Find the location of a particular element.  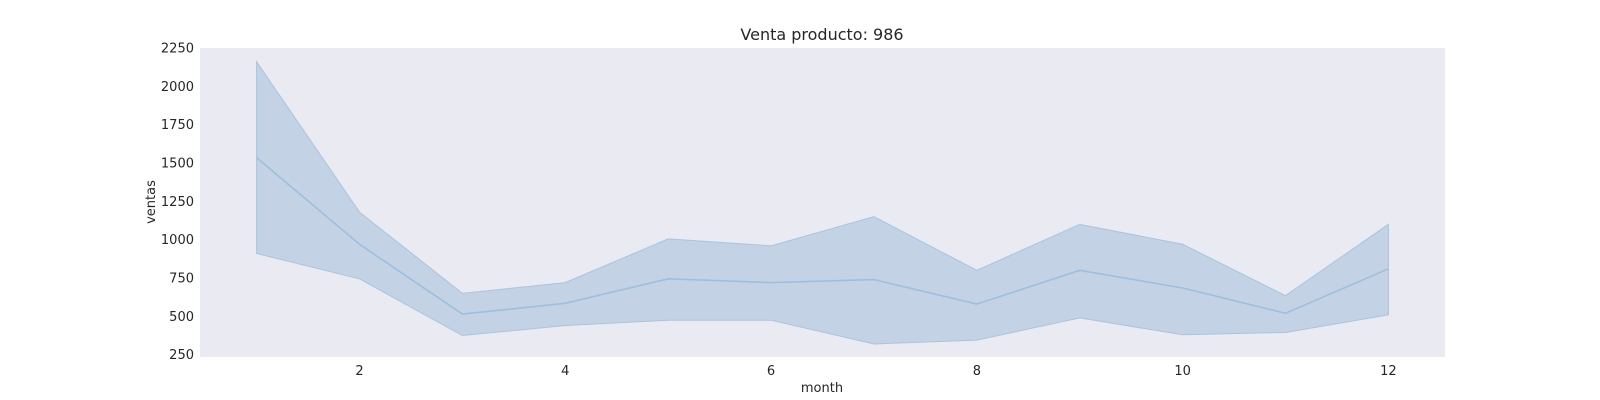

x-tick-label: 6 is located at coordinates (771, 371).